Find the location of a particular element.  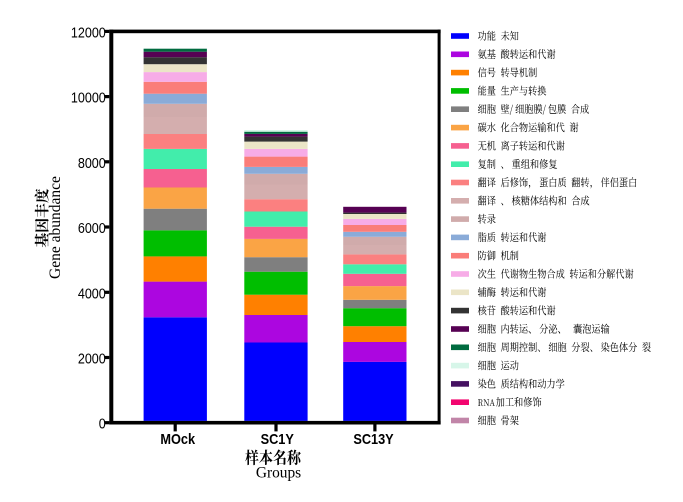

svg-text: 8000 is located at coordinates (92, 163).